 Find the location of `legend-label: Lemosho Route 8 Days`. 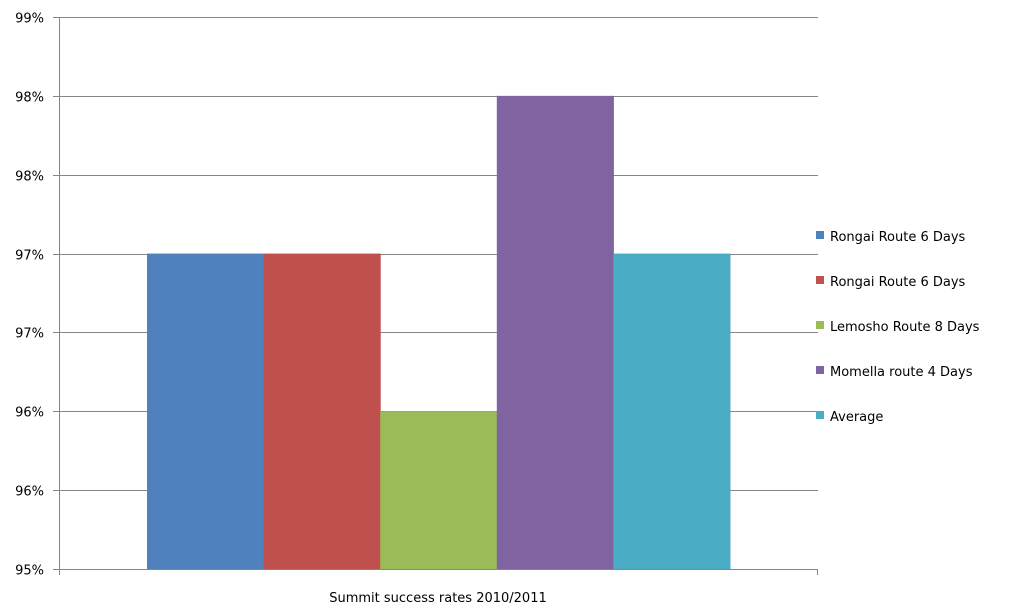

legend-label: Lemosho Route 8 Days is located at coordinates (905, 327).